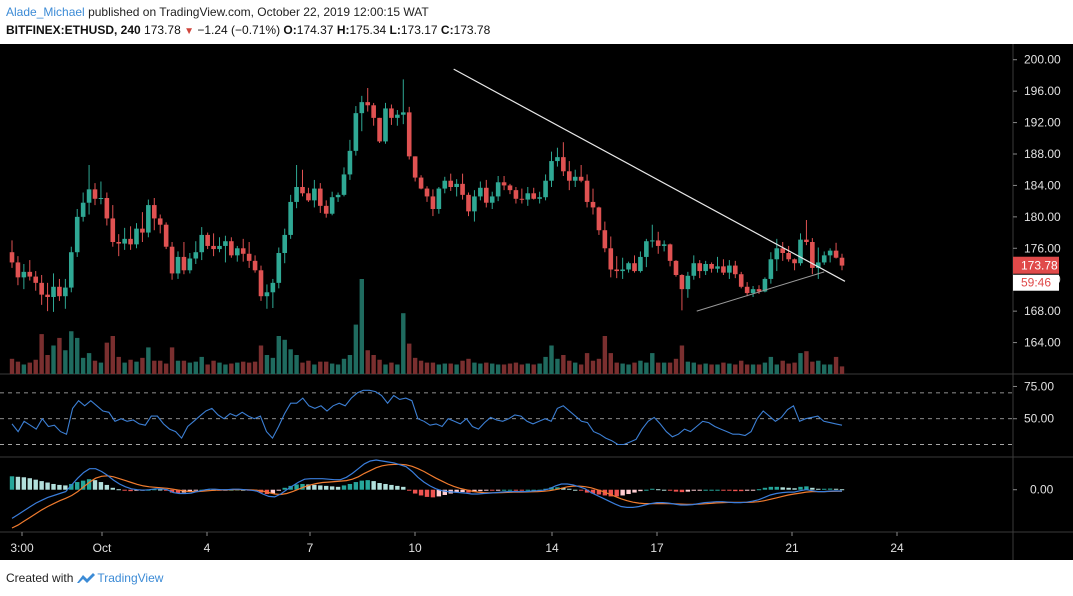  I want to click on descending-trendline, so click(649, 175).